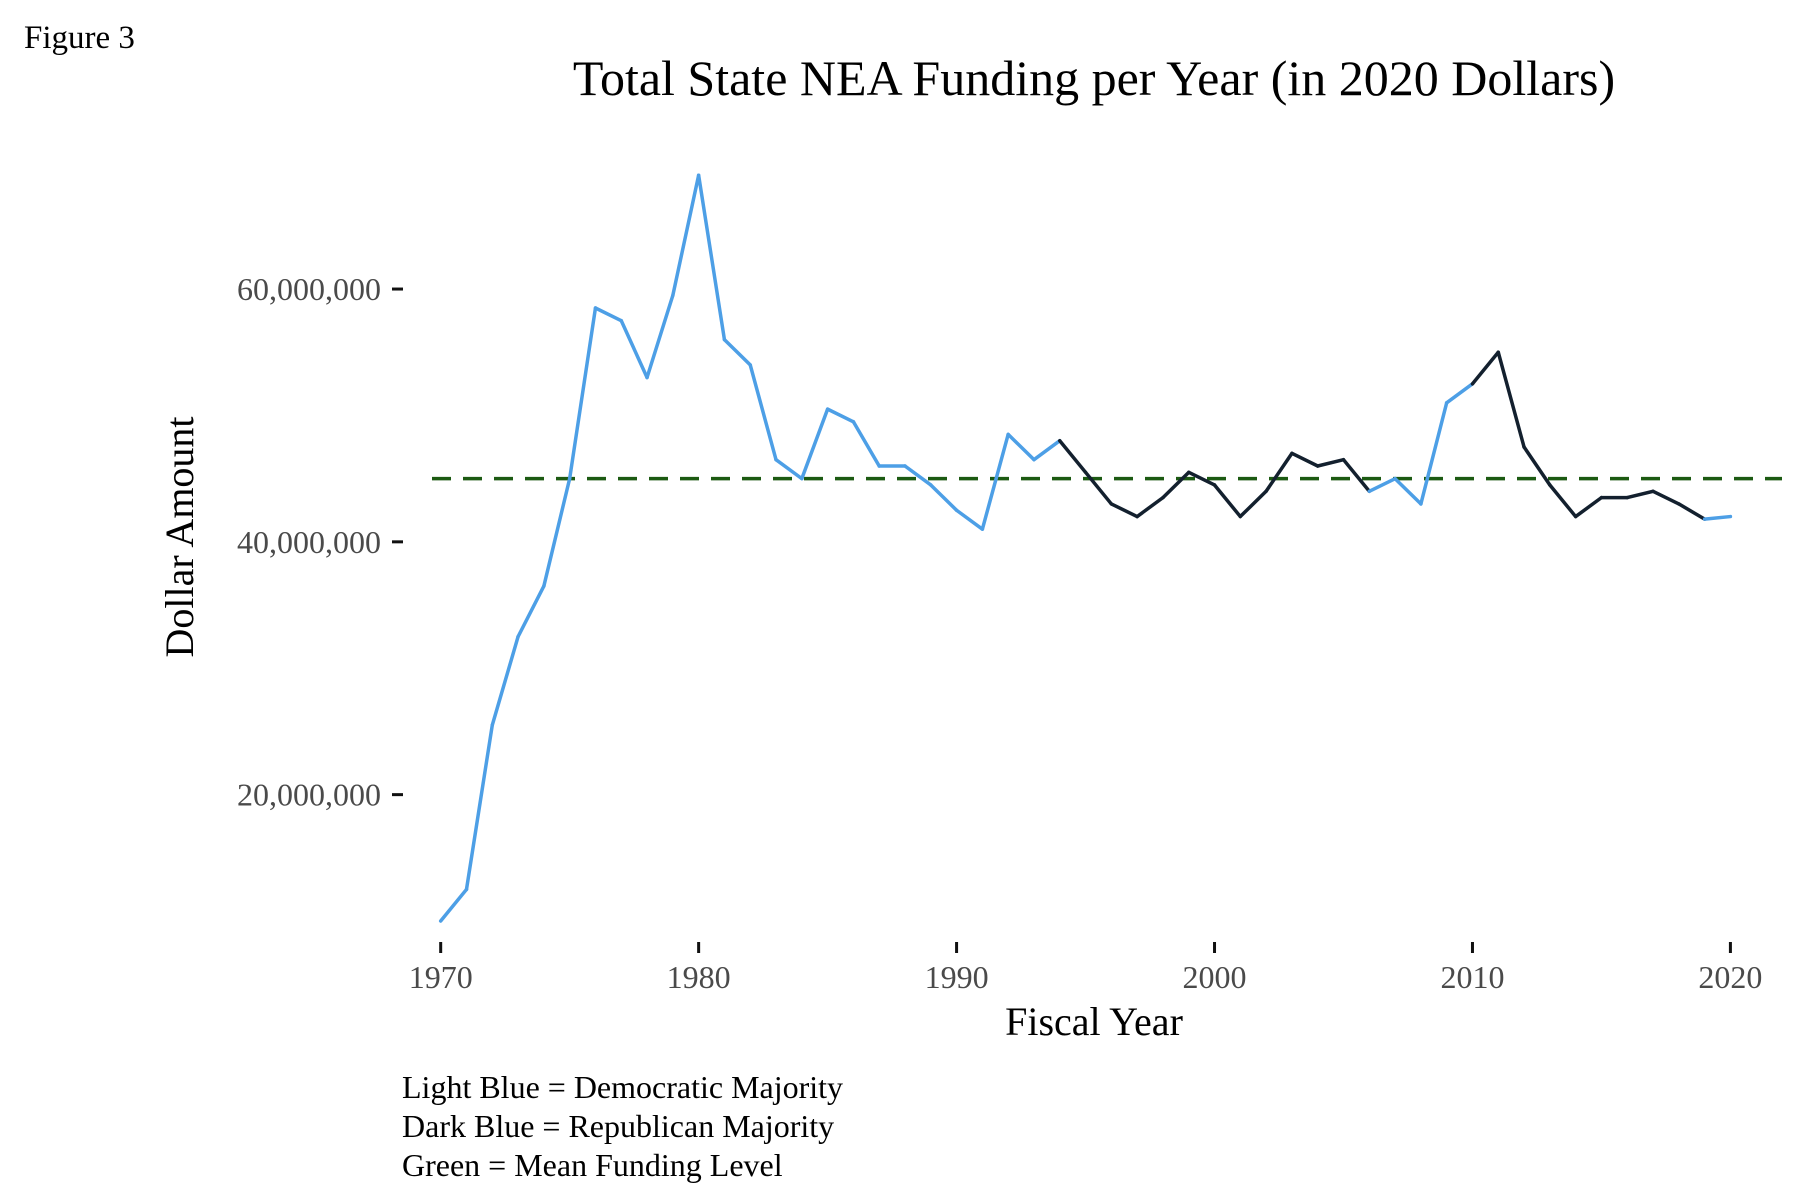  What do you see at coordinates (1730, 977) in the screenshot?
I see `x-tick-label: 2020` at bounding box center [1730, 977].